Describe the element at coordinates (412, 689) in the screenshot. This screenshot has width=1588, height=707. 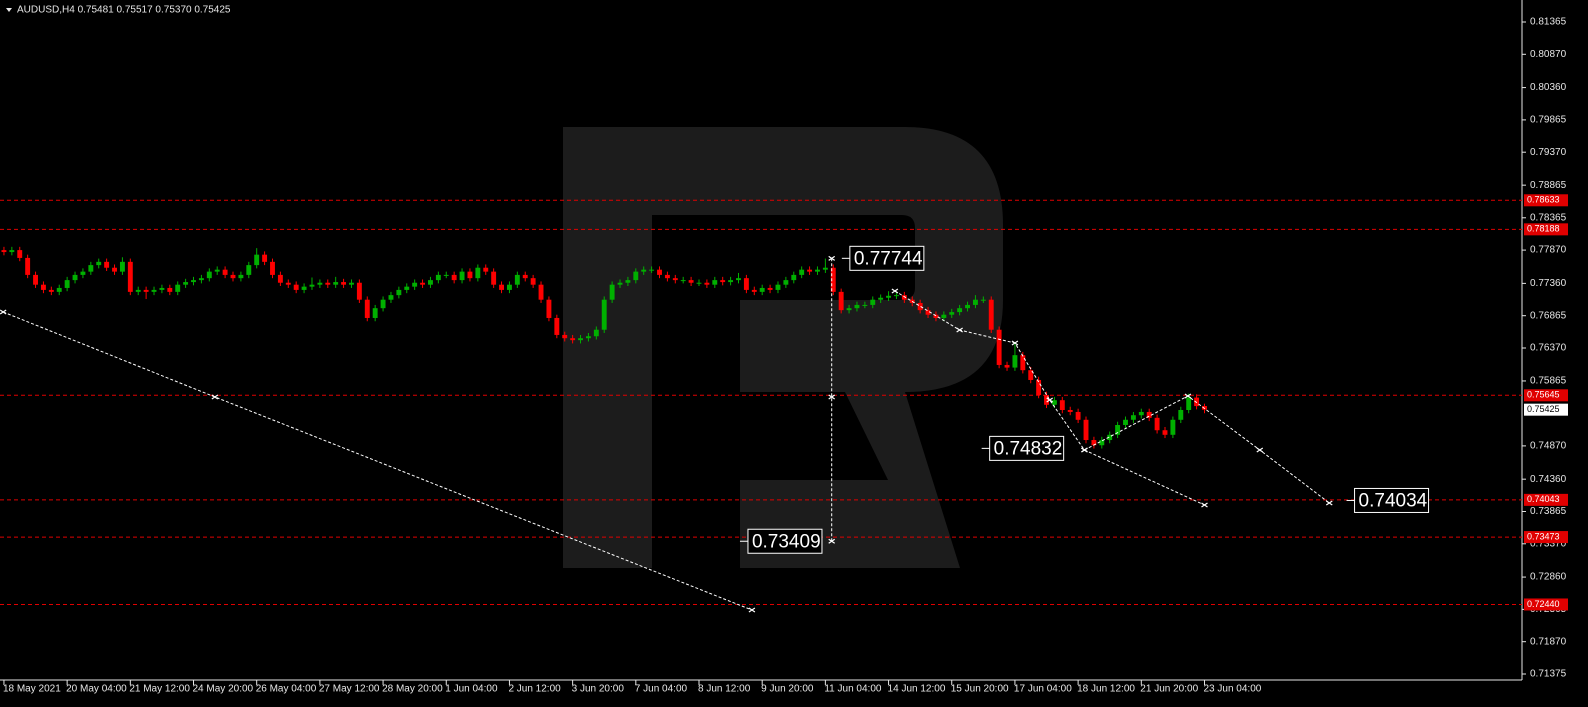
I see `x-tick-label: 28 May 20:00` at that location.